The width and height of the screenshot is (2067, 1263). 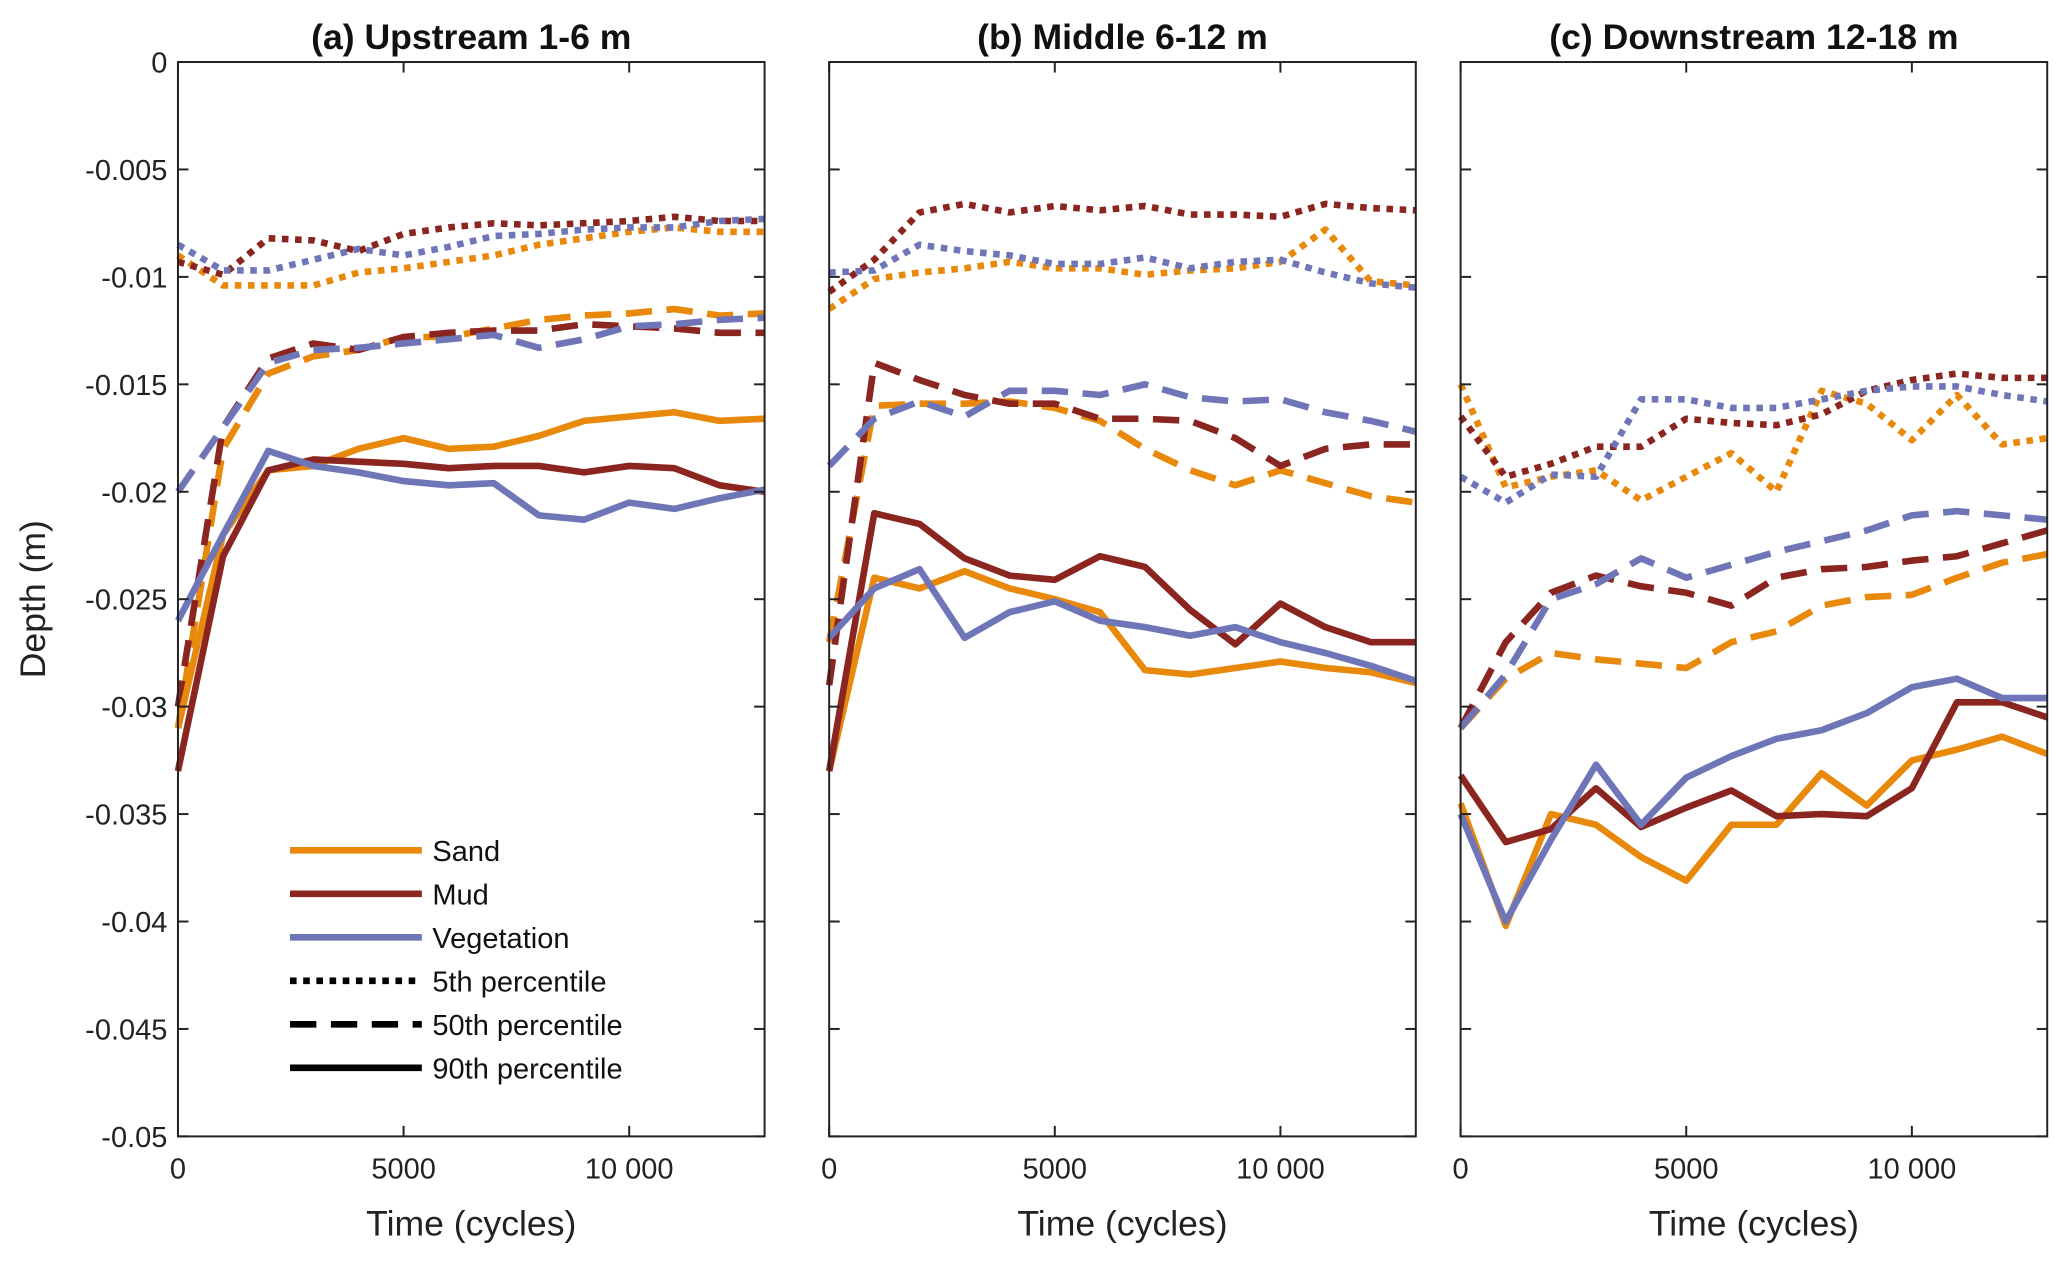 I want to click on legend-label: Sand, so click(x=466, y=852).